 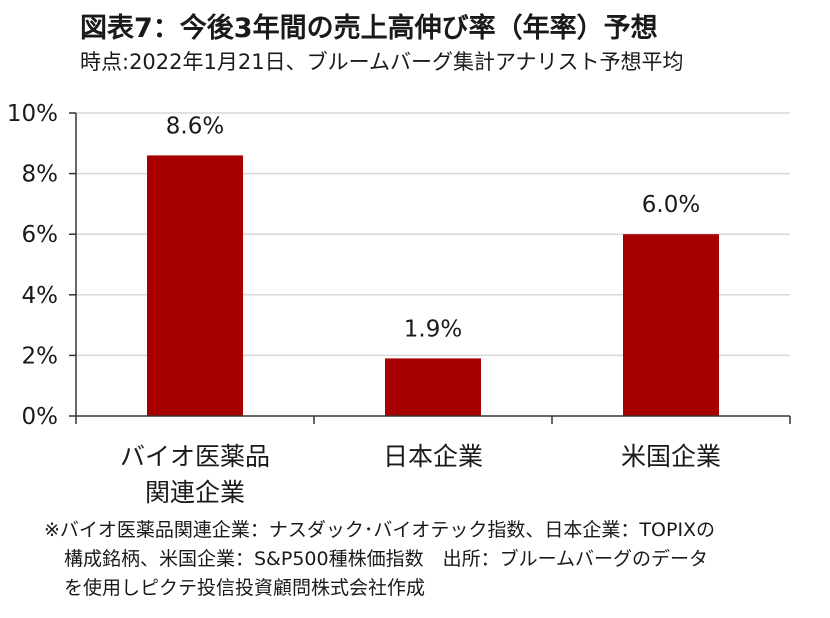 What do you see at coordinates (369, 28) in the screenshot?
I see `chart-title: 図表7：今後3年間の売上高伸び率（年率）予想` at bounding box center [369, 28].